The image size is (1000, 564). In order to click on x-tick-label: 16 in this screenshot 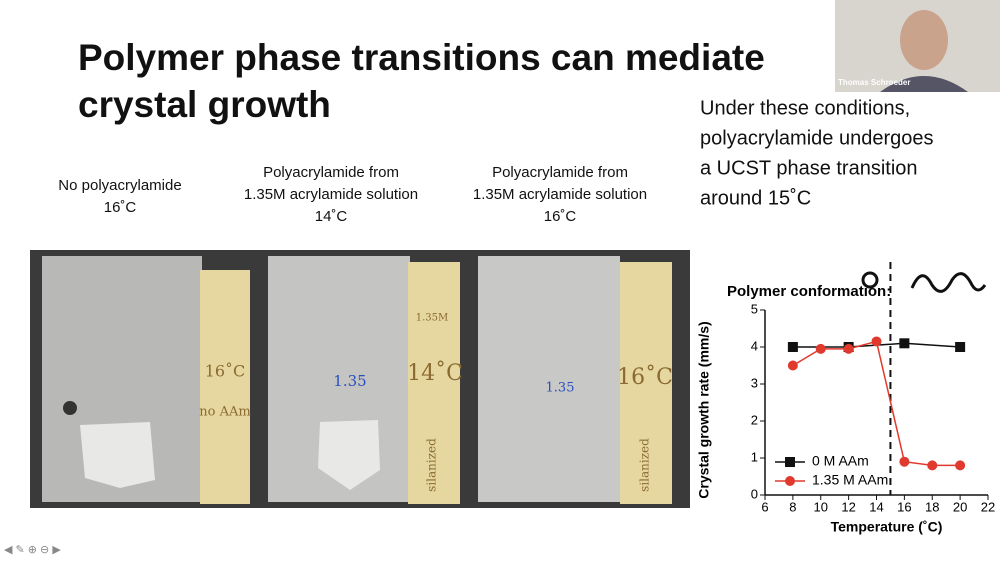, I will do `click(904, 506)`.